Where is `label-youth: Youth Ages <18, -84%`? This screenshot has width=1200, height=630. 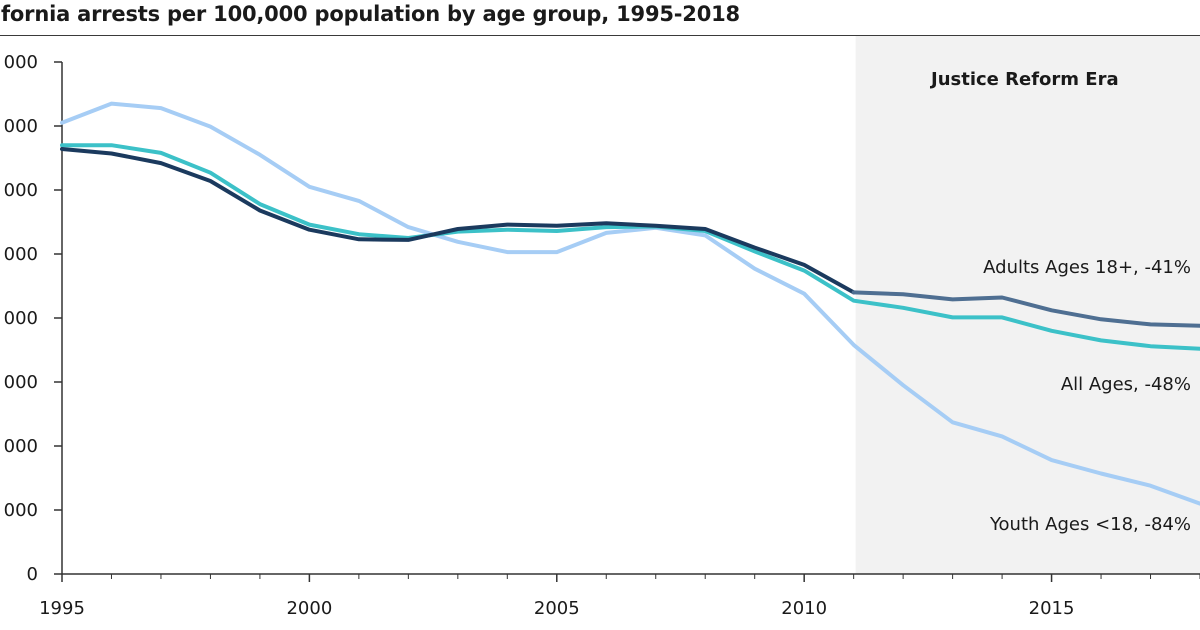 label-youth: Youth Ages <18, -84% is located at coordinates (1090, 524).